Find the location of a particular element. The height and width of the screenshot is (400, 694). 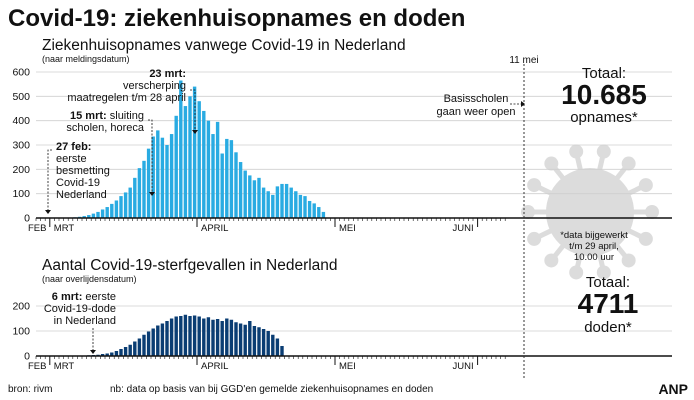

chart1-x-axis: FEB MRT APRIL MEI JUNI is located at coordinates (350, 225).